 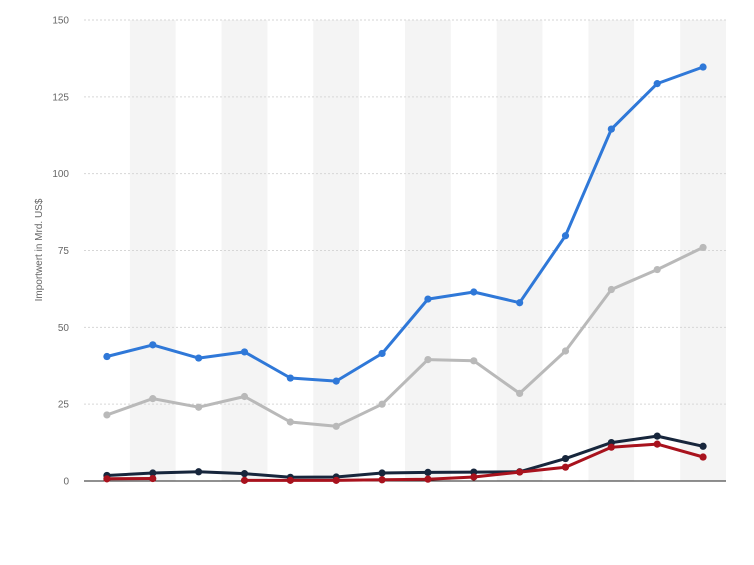 I want to click on y-tick-label: 75, so click(x=64, y=251).